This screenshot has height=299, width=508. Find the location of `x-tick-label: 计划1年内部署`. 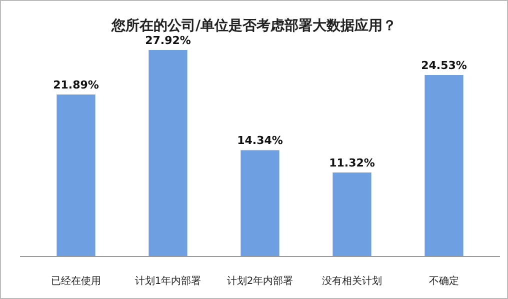

x-tick-label: 计划1年内部署 is located at coordinates (168, 281).